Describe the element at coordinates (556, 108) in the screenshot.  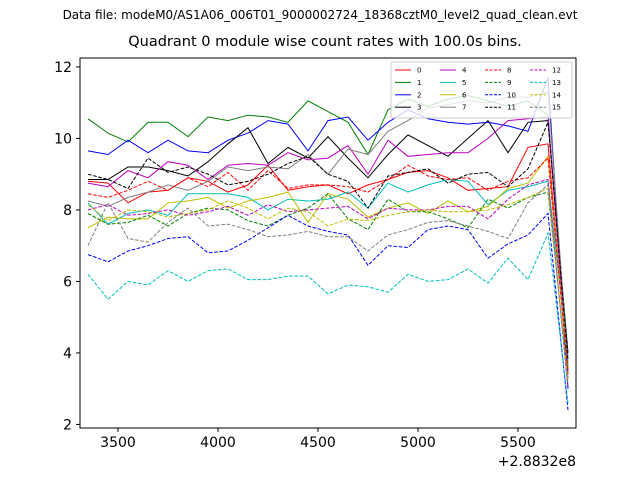
I see `legend-label-15: 15` at that location.